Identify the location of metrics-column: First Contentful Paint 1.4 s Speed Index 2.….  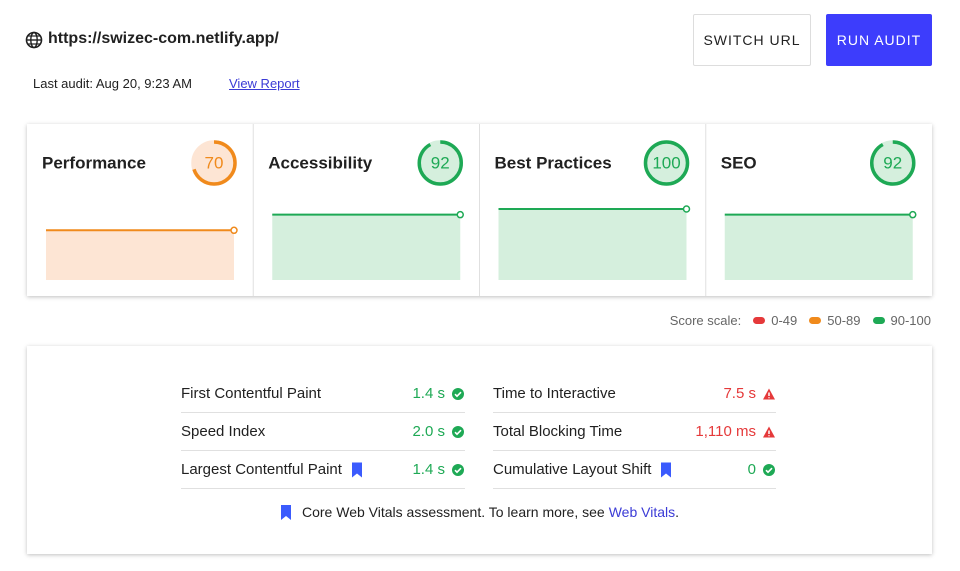
(323, 432).